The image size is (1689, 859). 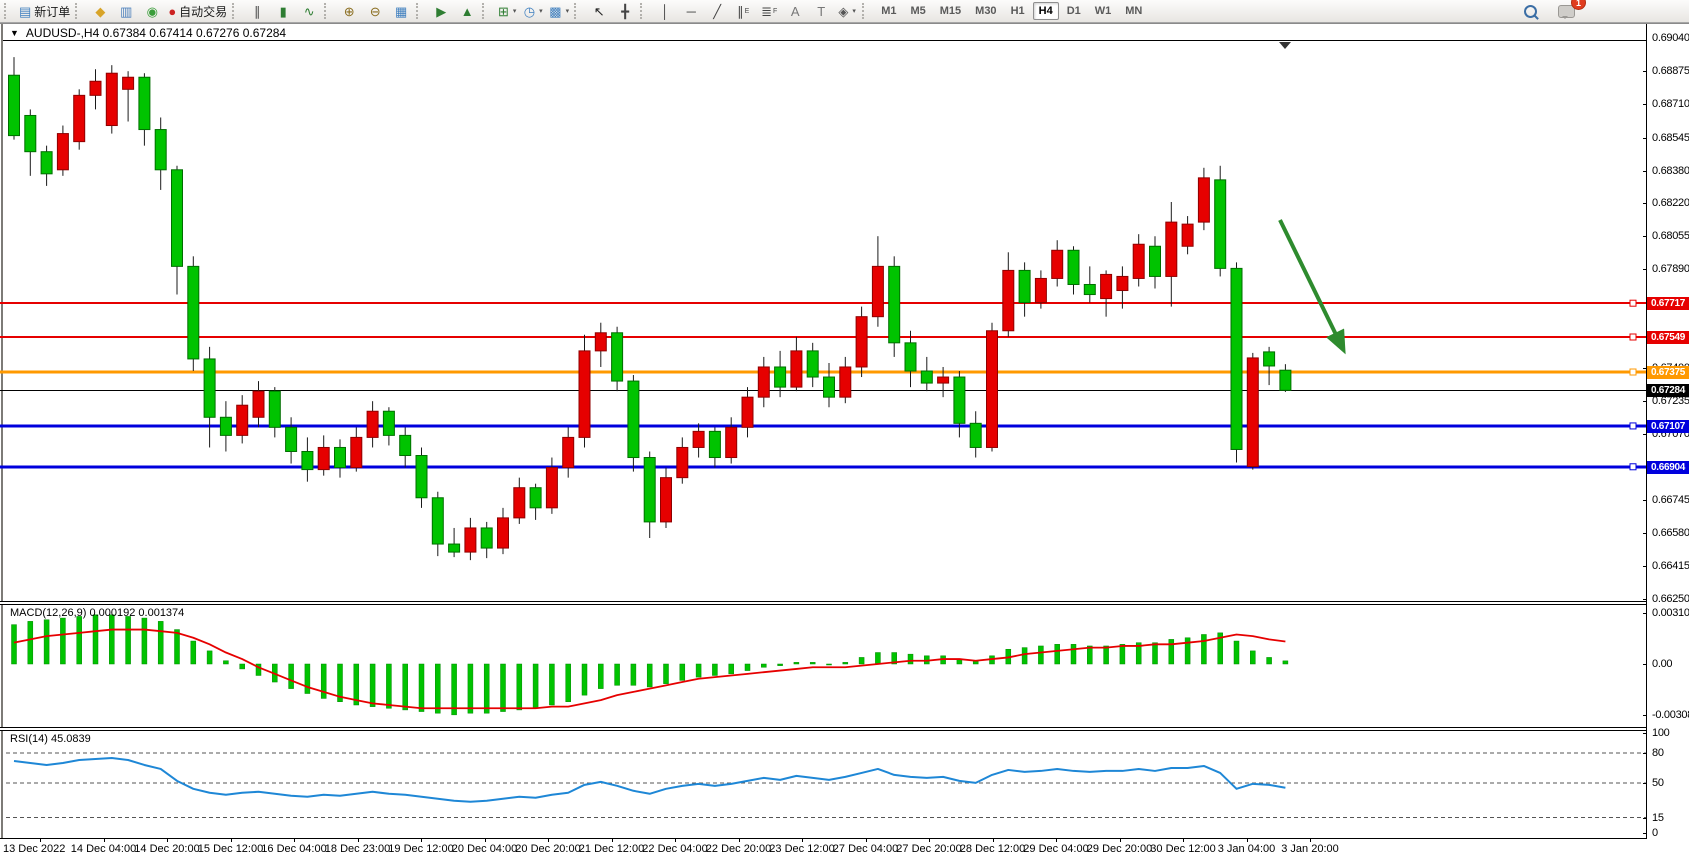 What do you see at coordinates (283, 11) in the screenshot?
I see `candlestick-chart-button: ▮` at bounding box center [283, 11].